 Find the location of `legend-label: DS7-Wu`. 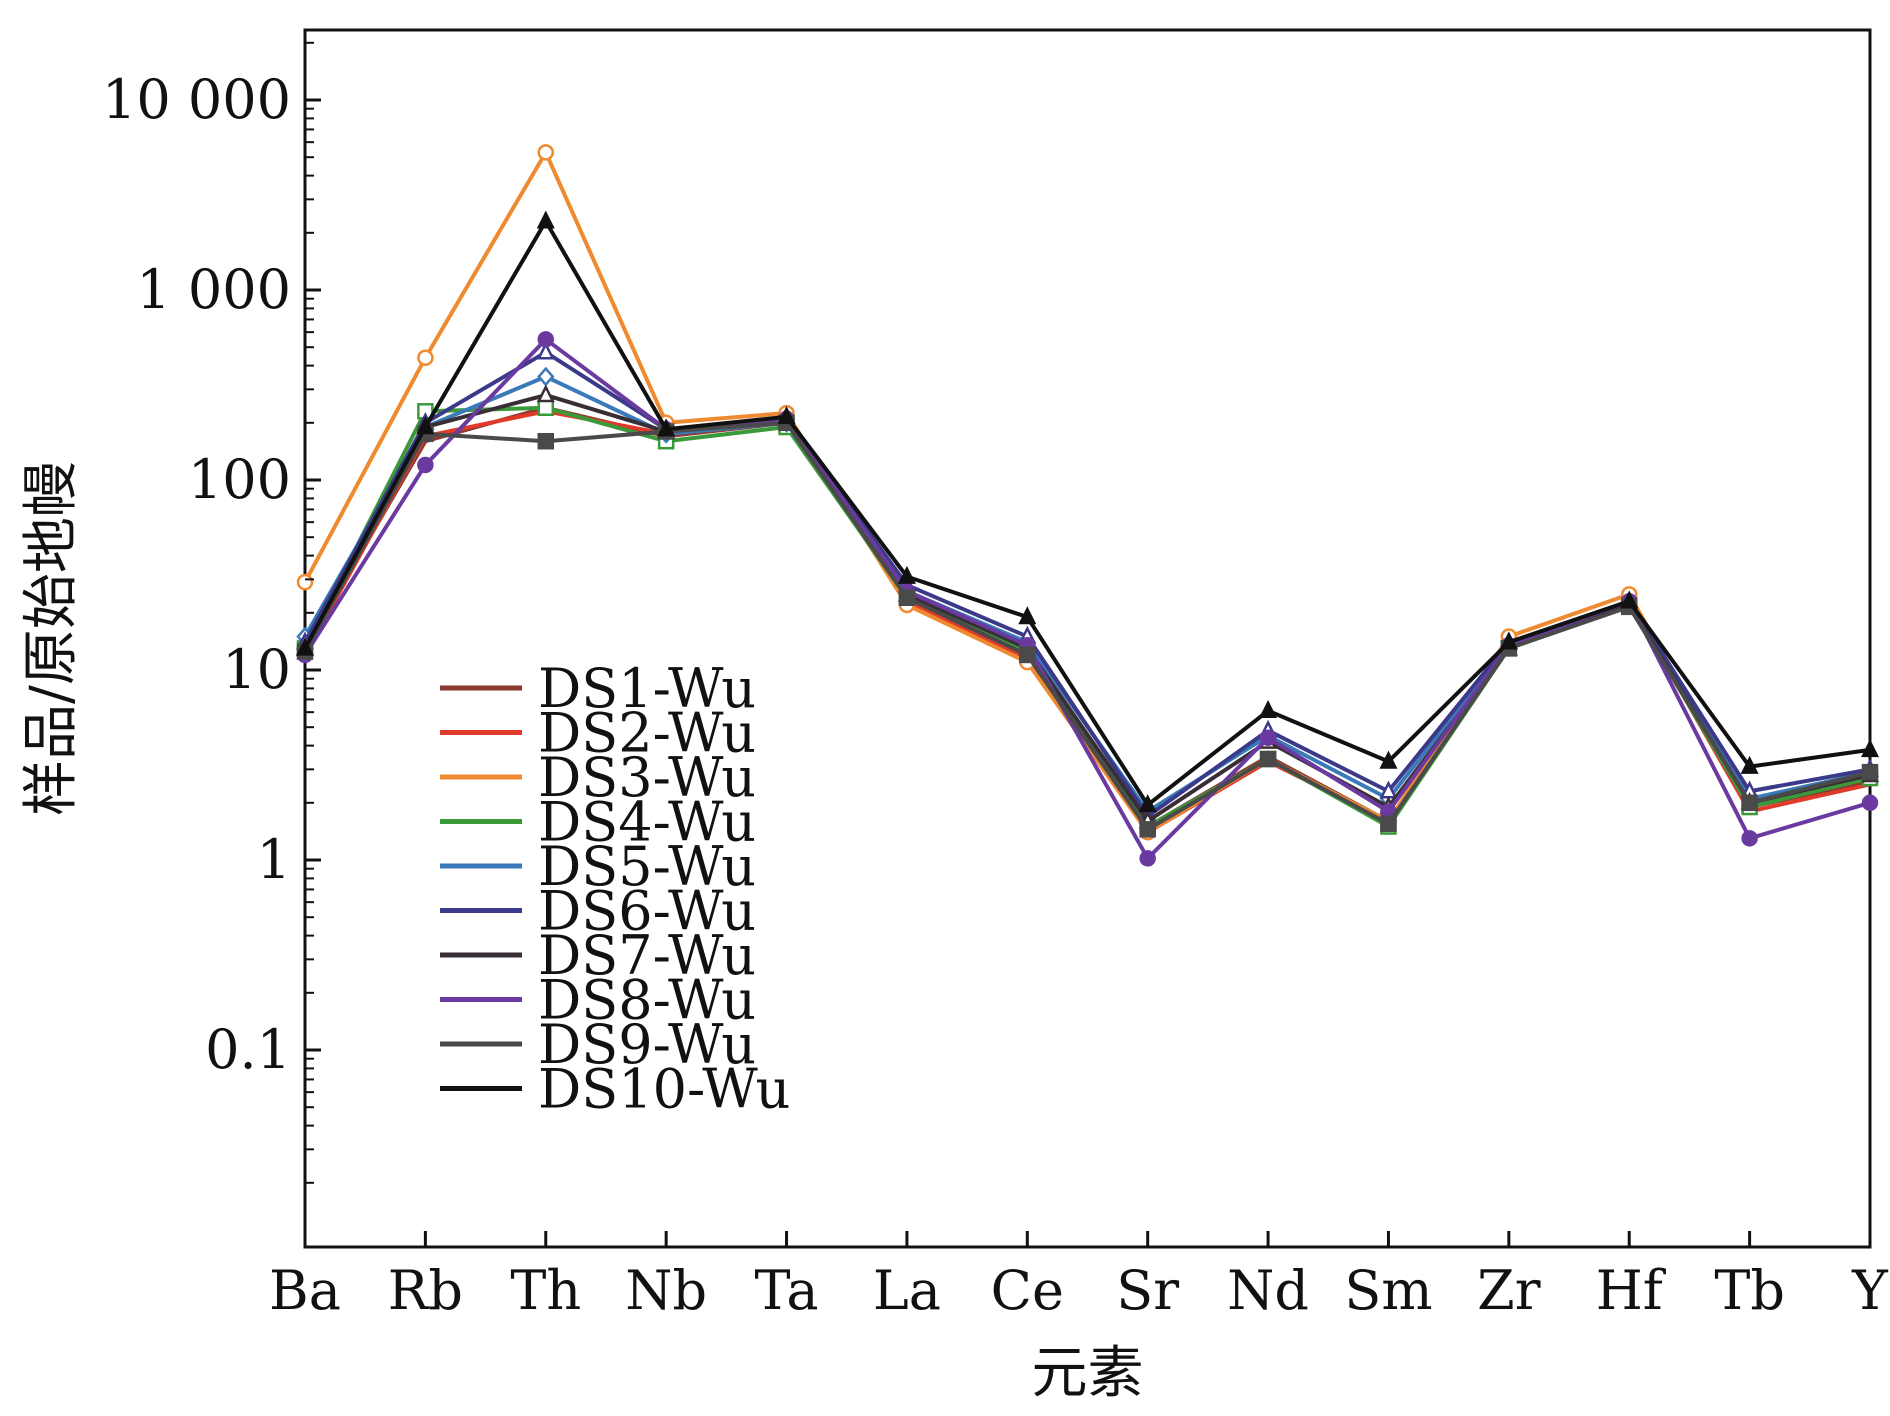

legend-label: DS7-Wu is located at coordinates (647, 955).